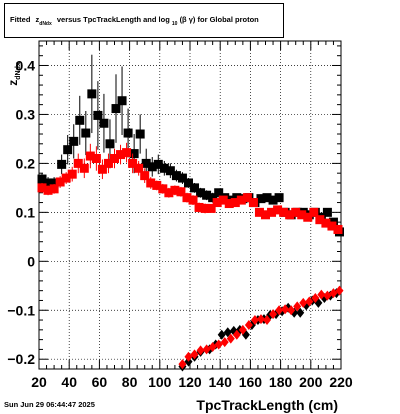 The height and width of the screenshot is (414, 400). Describe the element at coordinates (100, 382) in the screenshot. I see `x-tick-label: 60` at that location.